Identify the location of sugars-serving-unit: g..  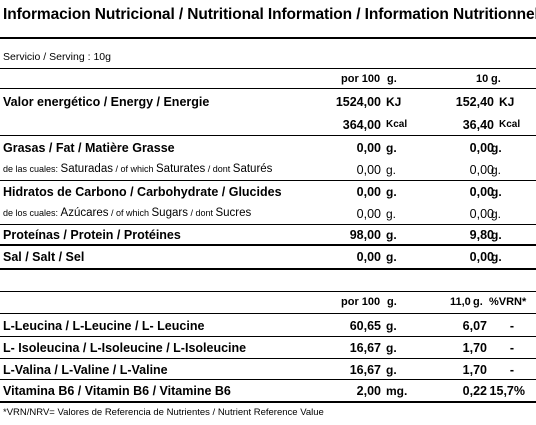
(496, 214).